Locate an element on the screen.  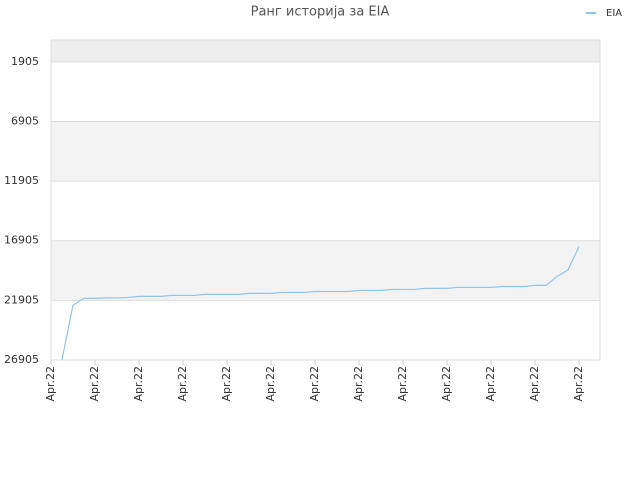
y-tick-label: 21905 is located at coordinates (21, 299).